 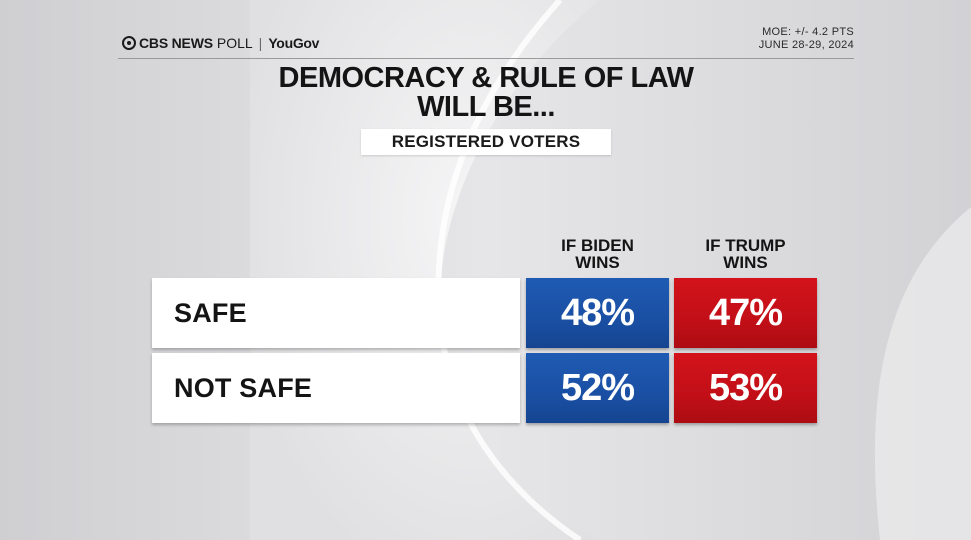 What do you see at coordinates (486, 142) in the screenshot?
I see `chart-subtitle: REGISTERED VOTERS` at bounding box center [486, 142].